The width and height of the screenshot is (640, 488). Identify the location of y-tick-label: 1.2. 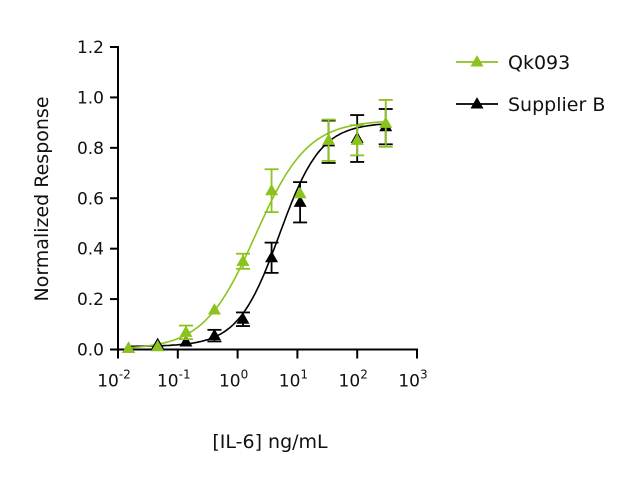
(90, 48).